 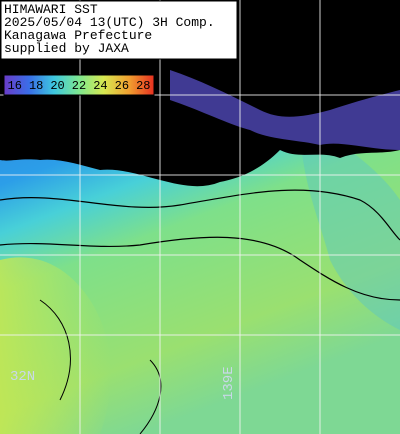 What do you see at coordinates (143, 86) in the screenshot?
I see `colorbar-tick-label: 28` at bounding box center [143, 86].